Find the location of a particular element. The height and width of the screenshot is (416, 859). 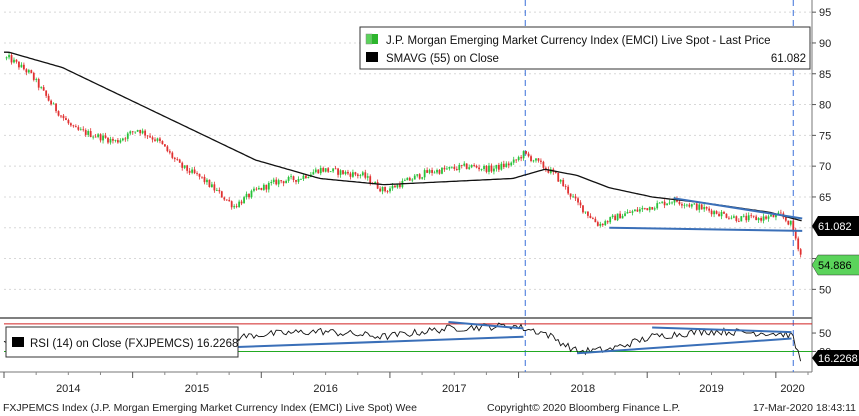

price-y-tick-label: 65 is located at coordinates (825, 198).